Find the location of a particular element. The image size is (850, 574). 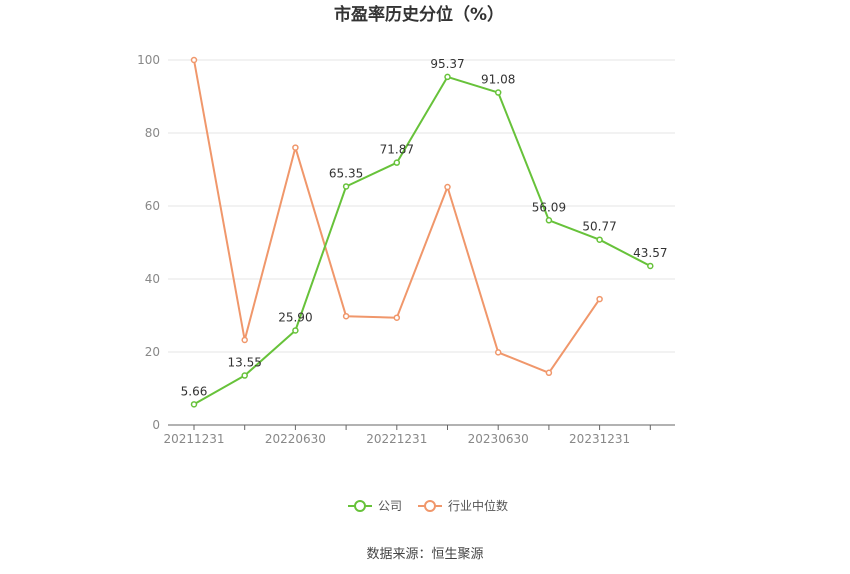

x-tick-20221231: 20221231 is located at coordinates (396, 439).